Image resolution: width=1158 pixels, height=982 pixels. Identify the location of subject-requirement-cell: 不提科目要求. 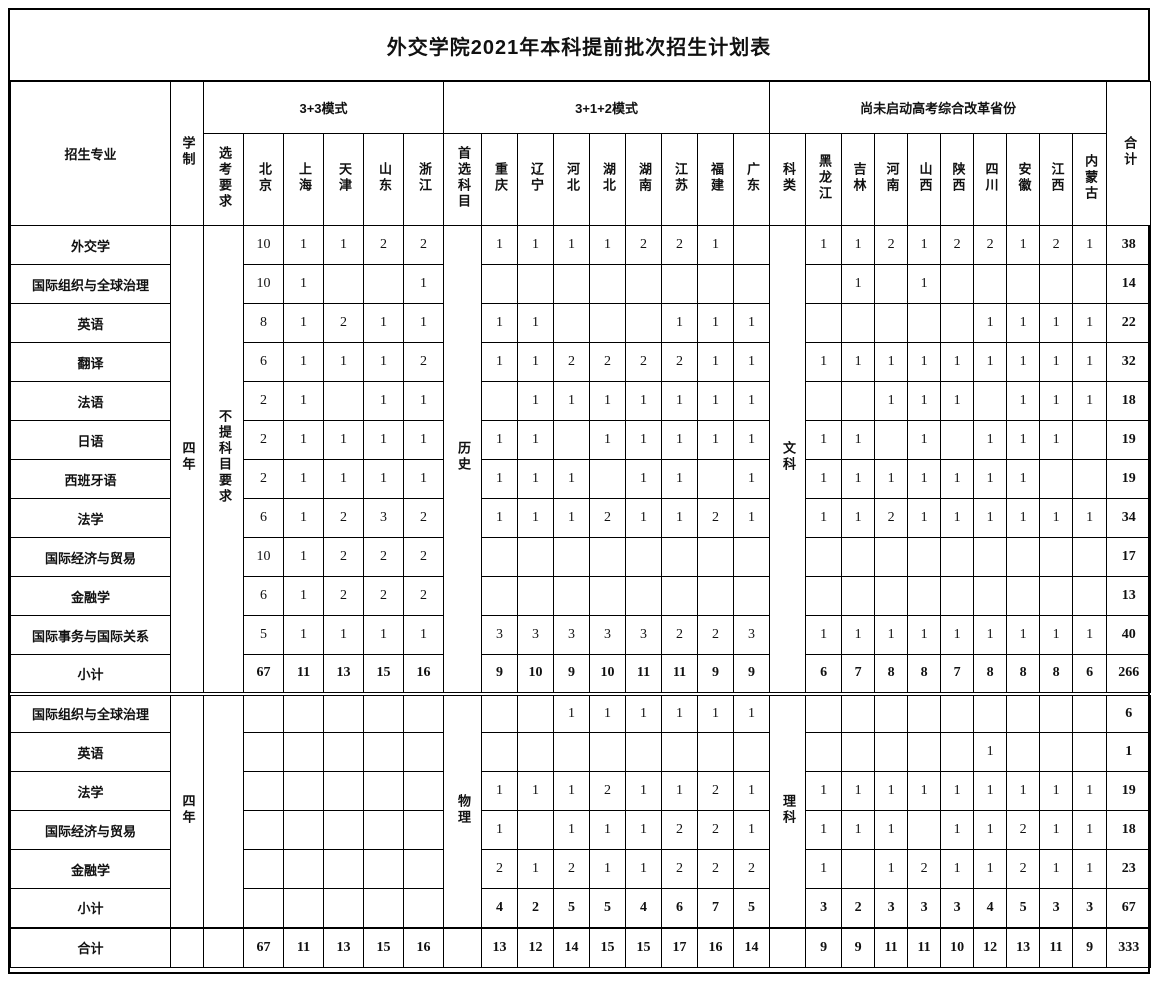
(223, 459).